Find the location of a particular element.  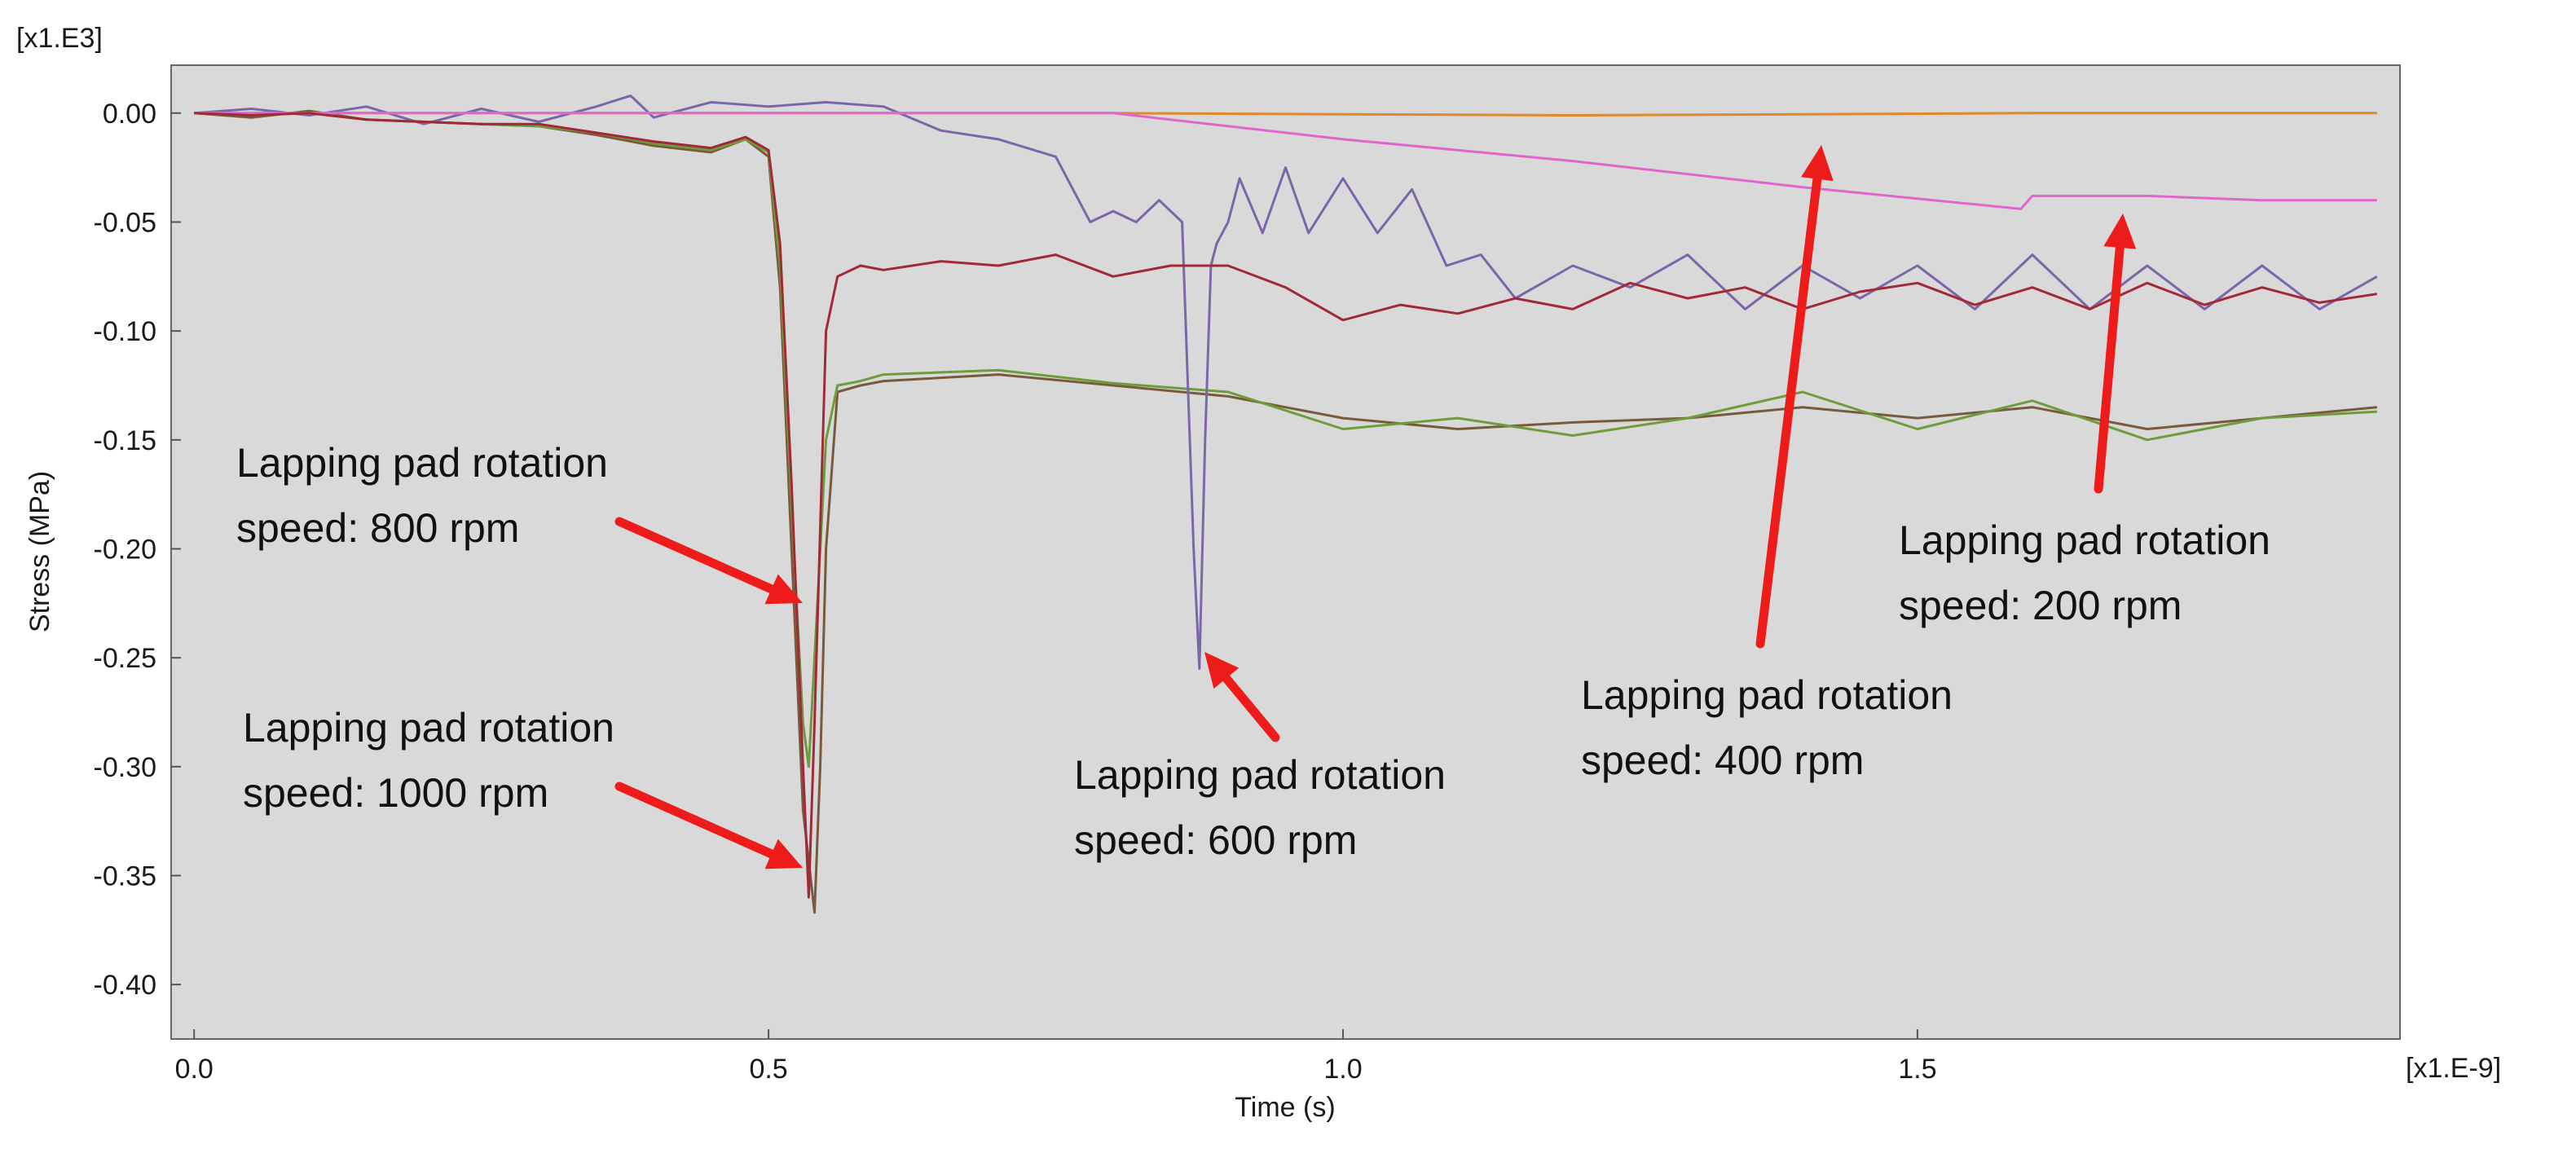

annotation-400-line1: Lapping pad rotation is located at coordinates (1767, 695).